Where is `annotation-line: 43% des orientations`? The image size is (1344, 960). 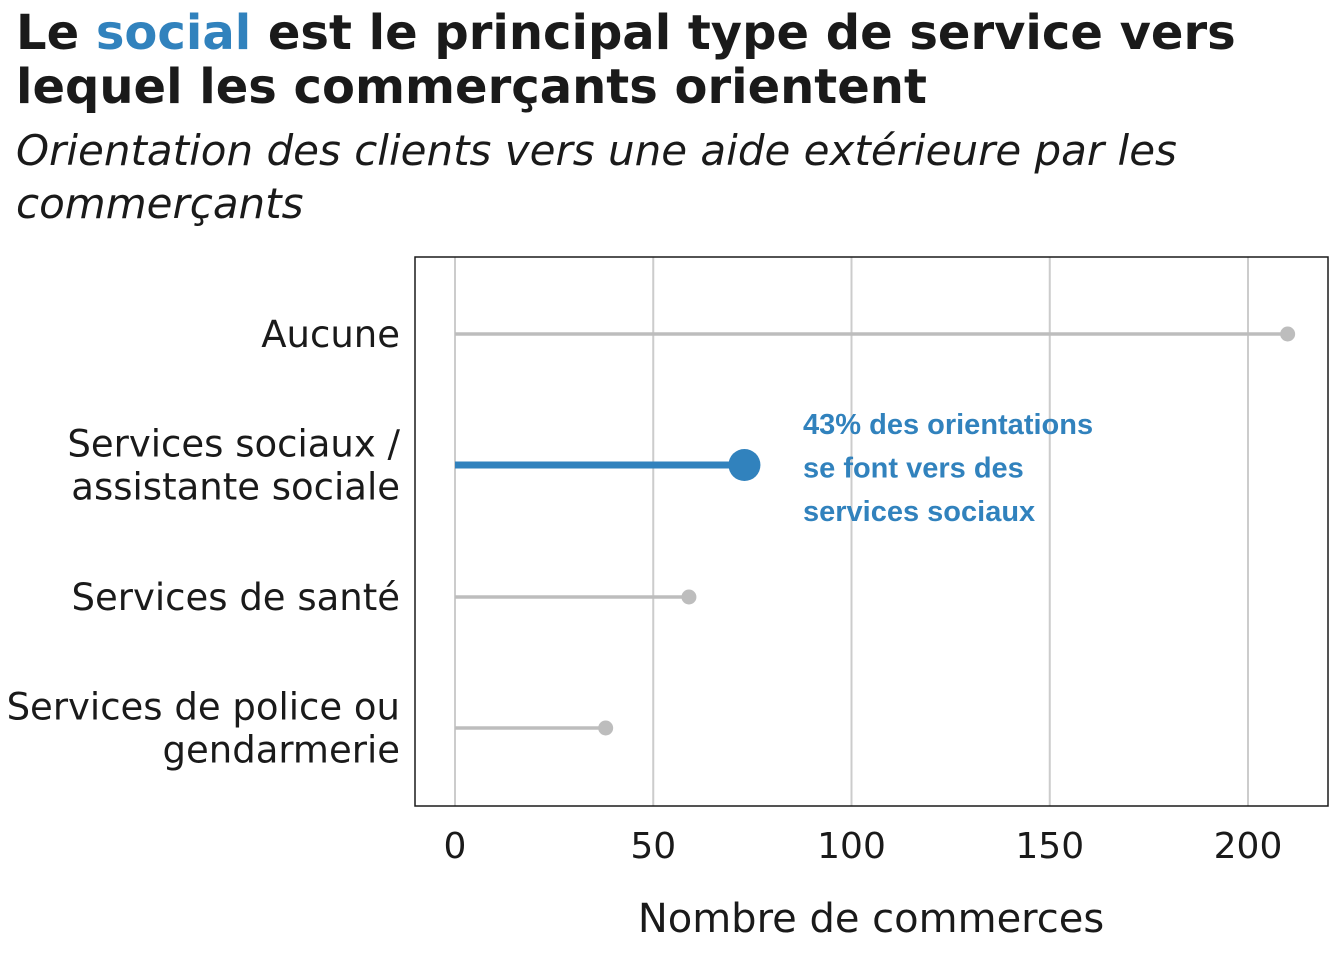 annotation-line: 43% des orientations is located at coordinates (948, 425).